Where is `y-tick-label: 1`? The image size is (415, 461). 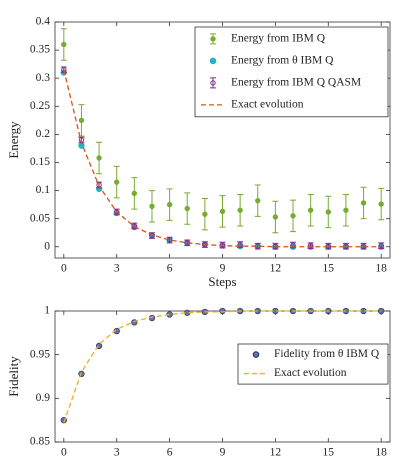 y-tick-label: 1 is located at coordinates (47, 311).